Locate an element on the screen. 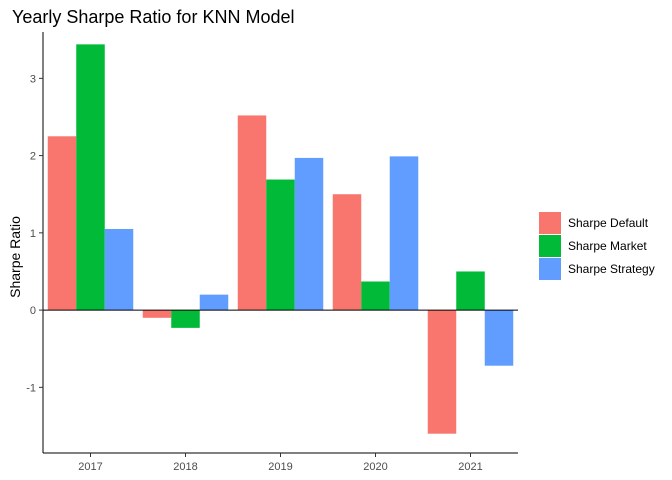 The image size is (672, 480). y-axis-label: Sharpe Ratio is located at coordinates (15, 257).